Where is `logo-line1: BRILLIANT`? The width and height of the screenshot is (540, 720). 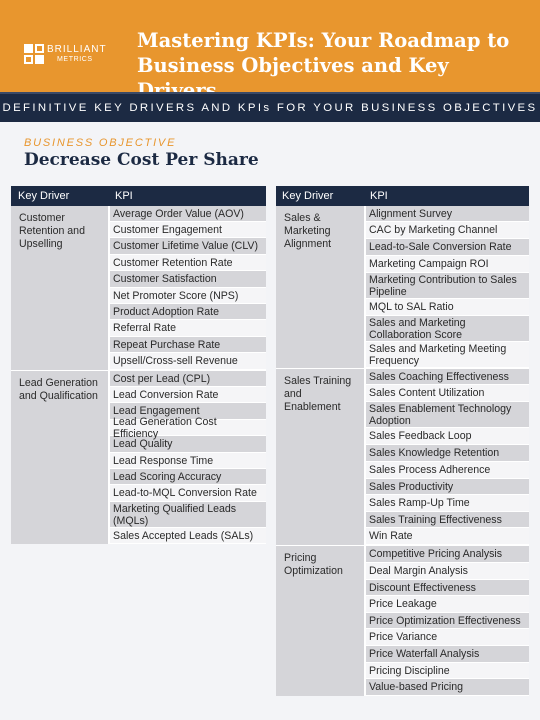 logo-line1: BRILLIANT is located at coordinates (77, 50).